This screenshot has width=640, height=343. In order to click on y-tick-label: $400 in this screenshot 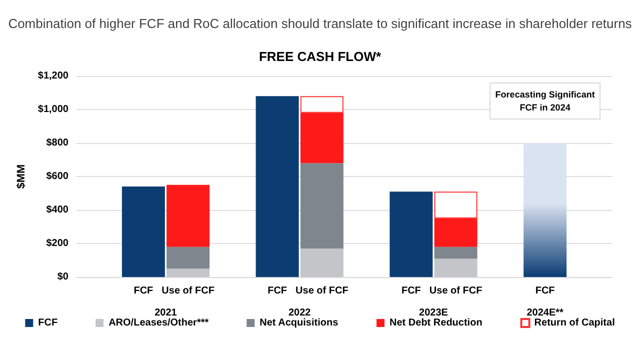, I will do `click(57, 210)`.